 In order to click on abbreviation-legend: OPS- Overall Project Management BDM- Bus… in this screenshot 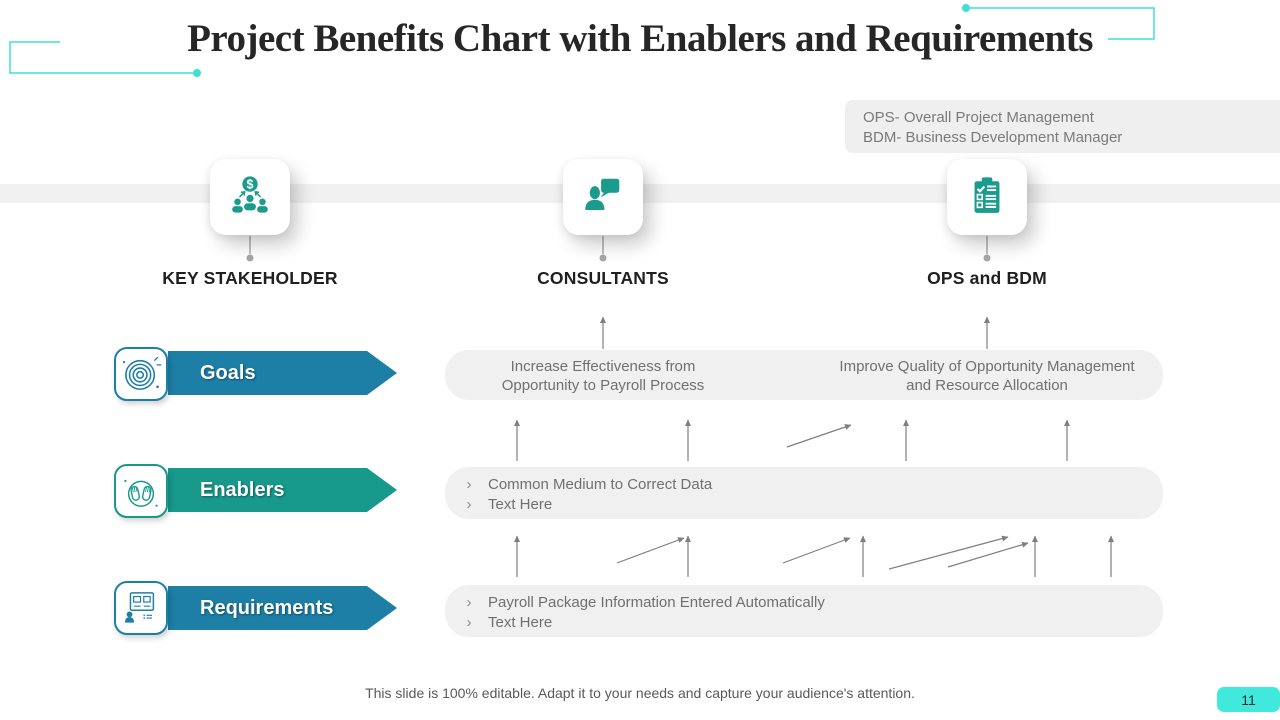, I will do `click(1062, 126)`.